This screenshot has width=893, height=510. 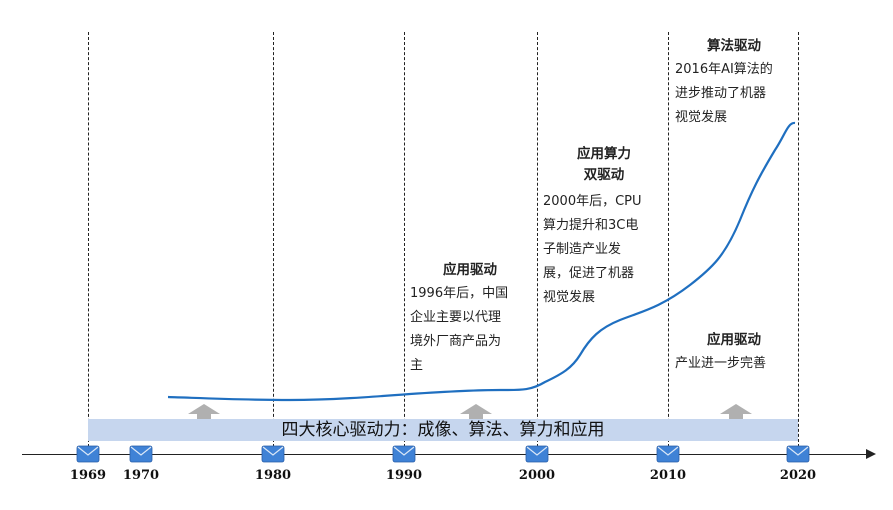 What do you see at coordinates (446, 455) in the screenshot?
I see `time-axis` at bounding box center [446, 455].